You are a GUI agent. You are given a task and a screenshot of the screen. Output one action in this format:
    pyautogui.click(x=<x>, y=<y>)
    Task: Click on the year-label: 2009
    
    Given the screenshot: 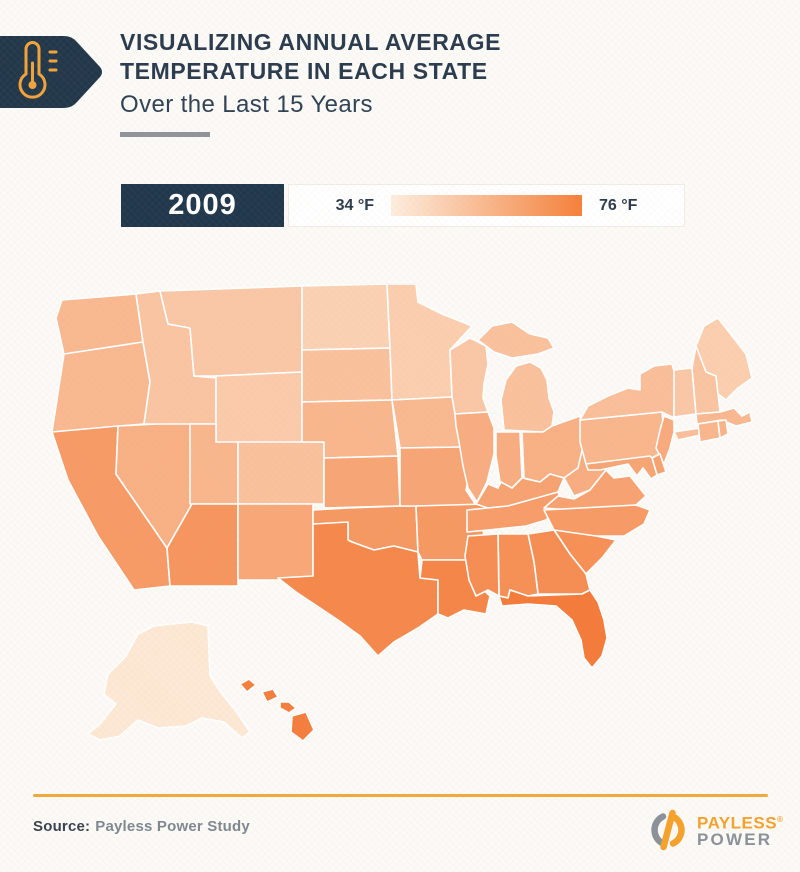 What is the action you would take?
    pyautogui.click(x=202, y=205)
    